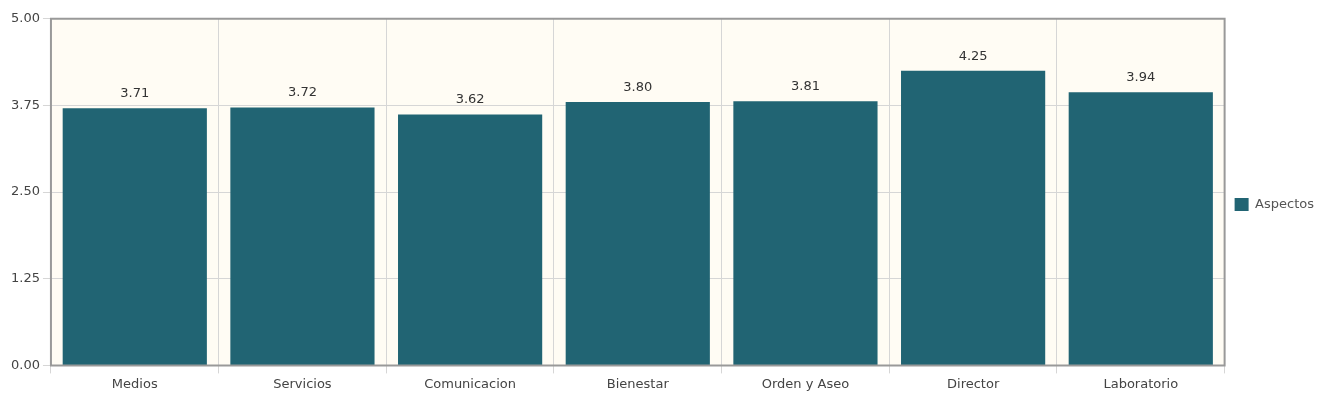 The width and height of the screenshot is (1336, 403). Describe the element at coordinates (805, 383) in the screenshot. I see `x-tick-label: Orden y Aseo` at that location.